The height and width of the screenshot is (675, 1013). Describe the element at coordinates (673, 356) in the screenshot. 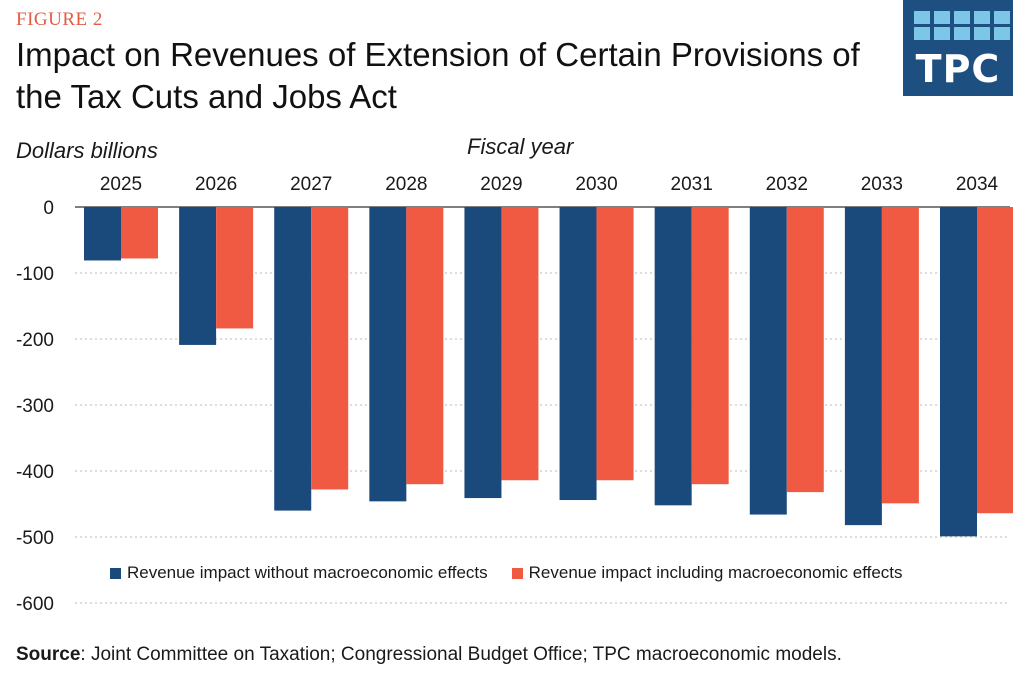

I see `bar-without-macro-2031` at that location.